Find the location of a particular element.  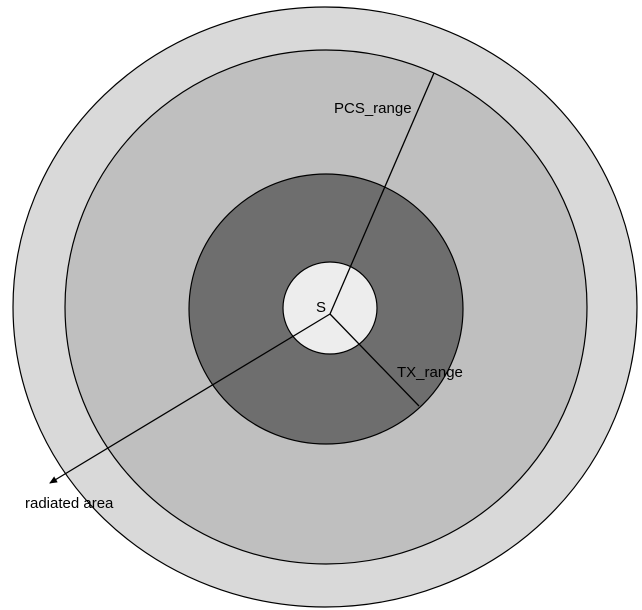

tx-range-label: TX_range is located at coordinates (430, 372).